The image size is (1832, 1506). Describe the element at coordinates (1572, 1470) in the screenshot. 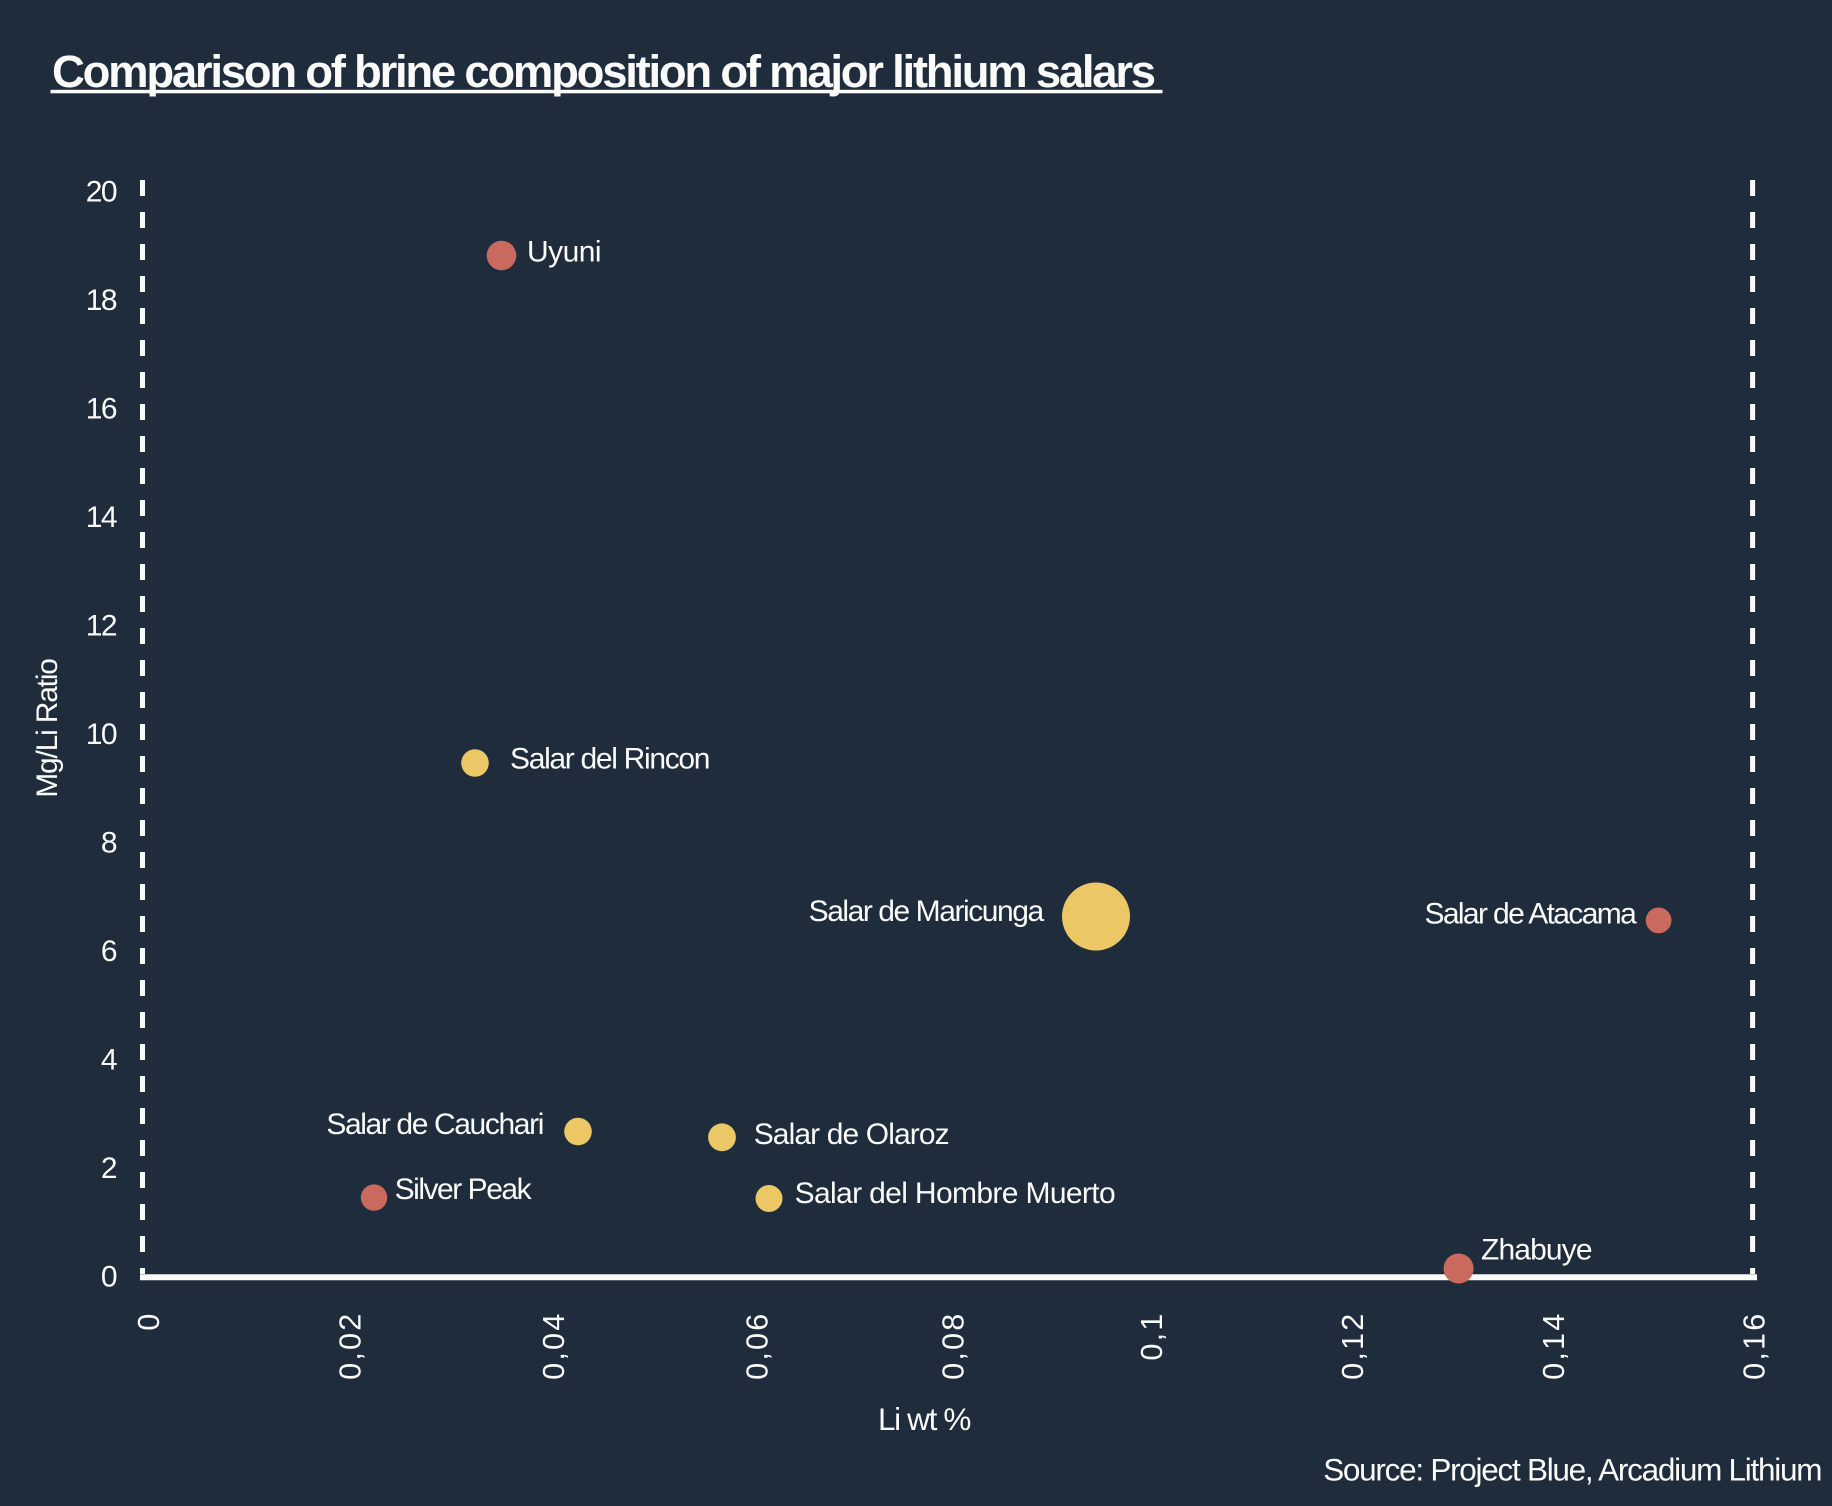

I see `svg-text:Source: Project Blue, Arcadium: Source: Project Blue, Arcadium Lithium` at that location.